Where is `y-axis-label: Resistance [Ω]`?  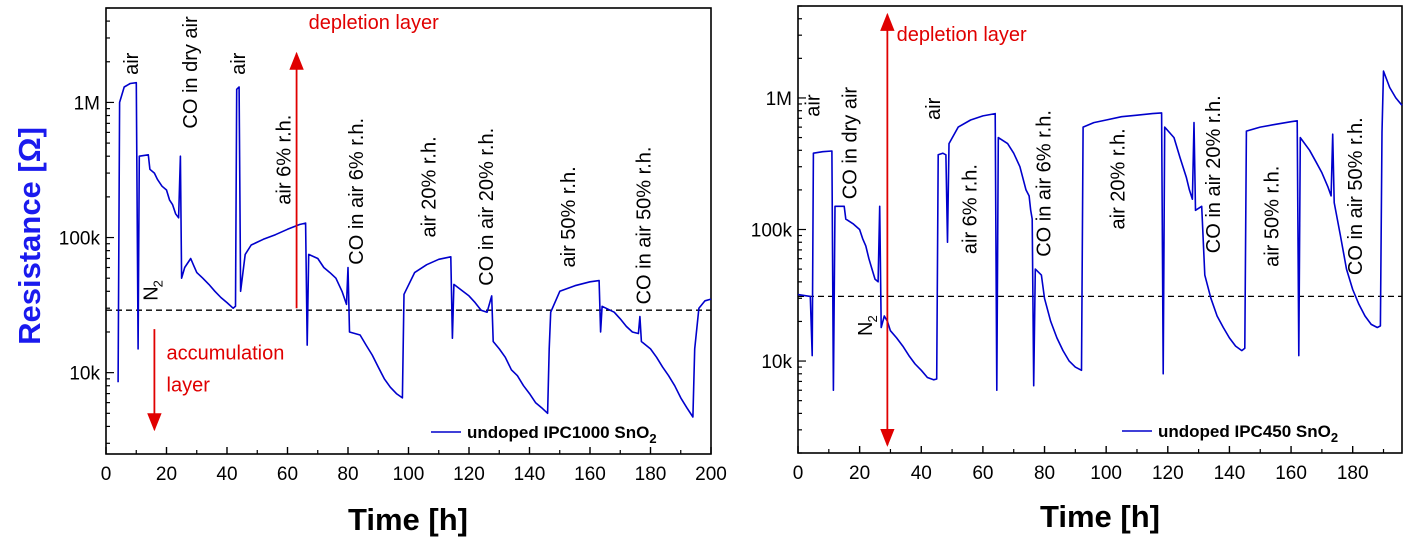 y-axis-label: Resistance [Ω] is located at coordinates (29, 236).